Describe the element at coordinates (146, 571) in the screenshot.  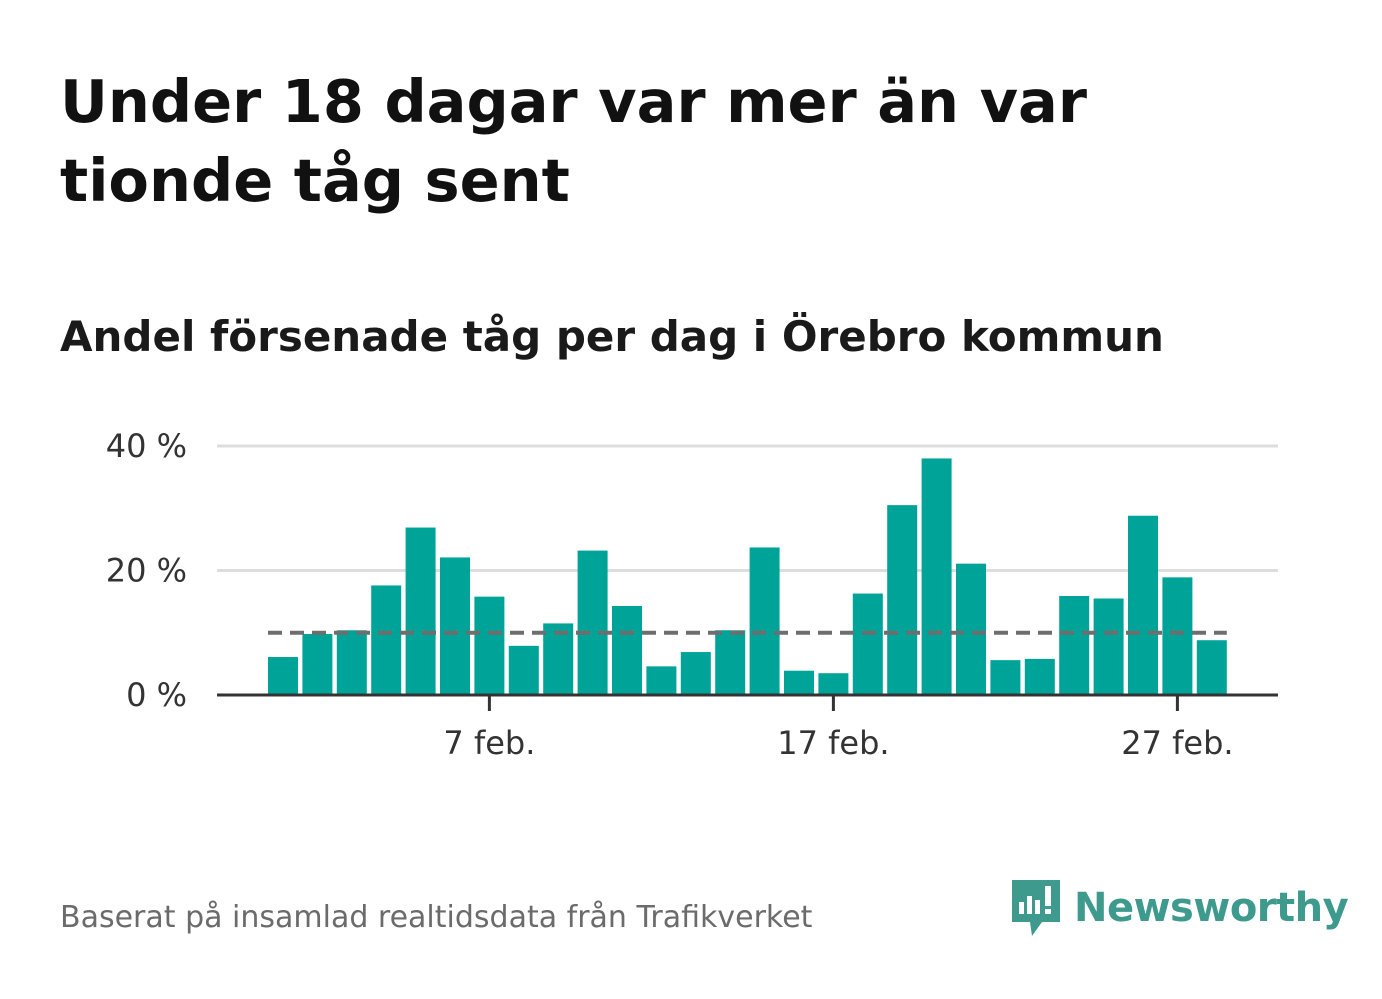
I see `y-tick-label: 20 %` at that location.